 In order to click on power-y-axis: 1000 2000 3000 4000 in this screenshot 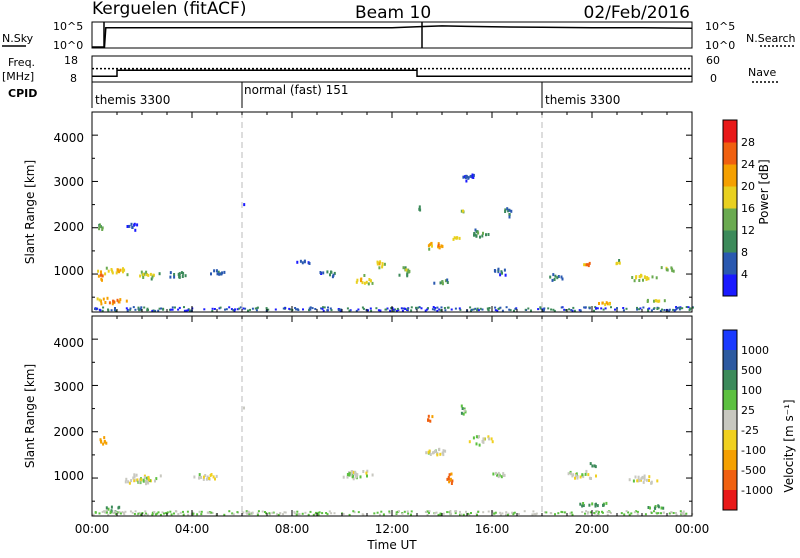, I will do `click(68, 204)`.